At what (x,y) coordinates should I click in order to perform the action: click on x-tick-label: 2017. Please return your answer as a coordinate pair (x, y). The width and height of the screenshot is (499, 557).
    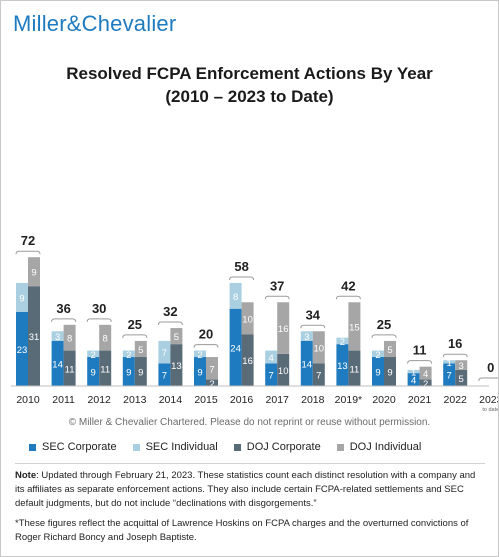
    Looking at the image, I should click on (278, 400).